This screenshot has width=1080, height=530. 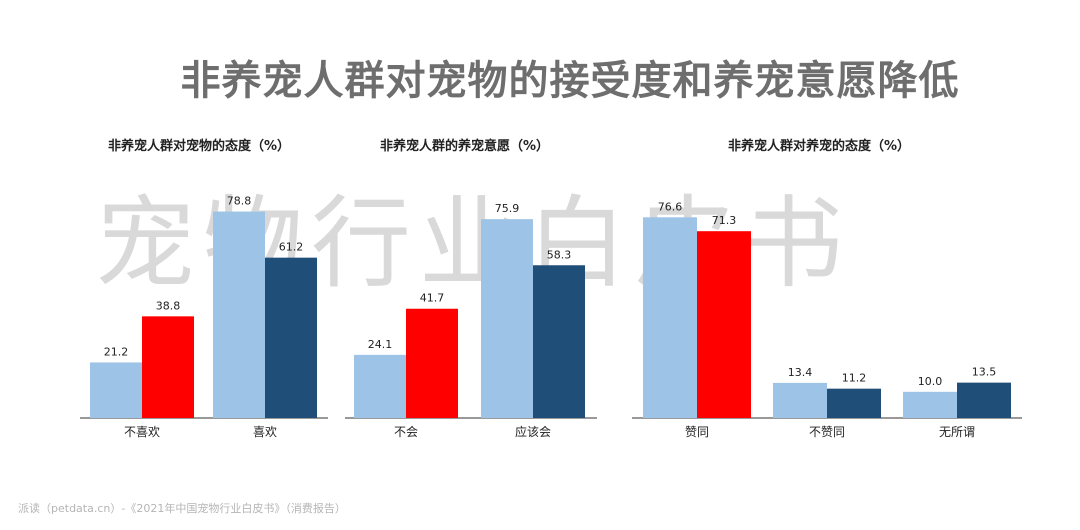 What do you see at coordinates (406, 432) in the screenshot?
I see `chart-2-category-label: 不会` at bounding box center [406, 432].